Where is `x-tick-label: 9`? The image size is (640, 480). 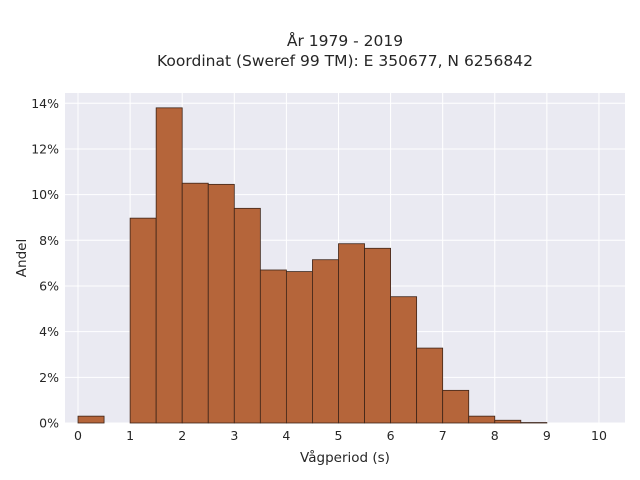
x-tick-label: 9 is located at coordinates (547, 435).